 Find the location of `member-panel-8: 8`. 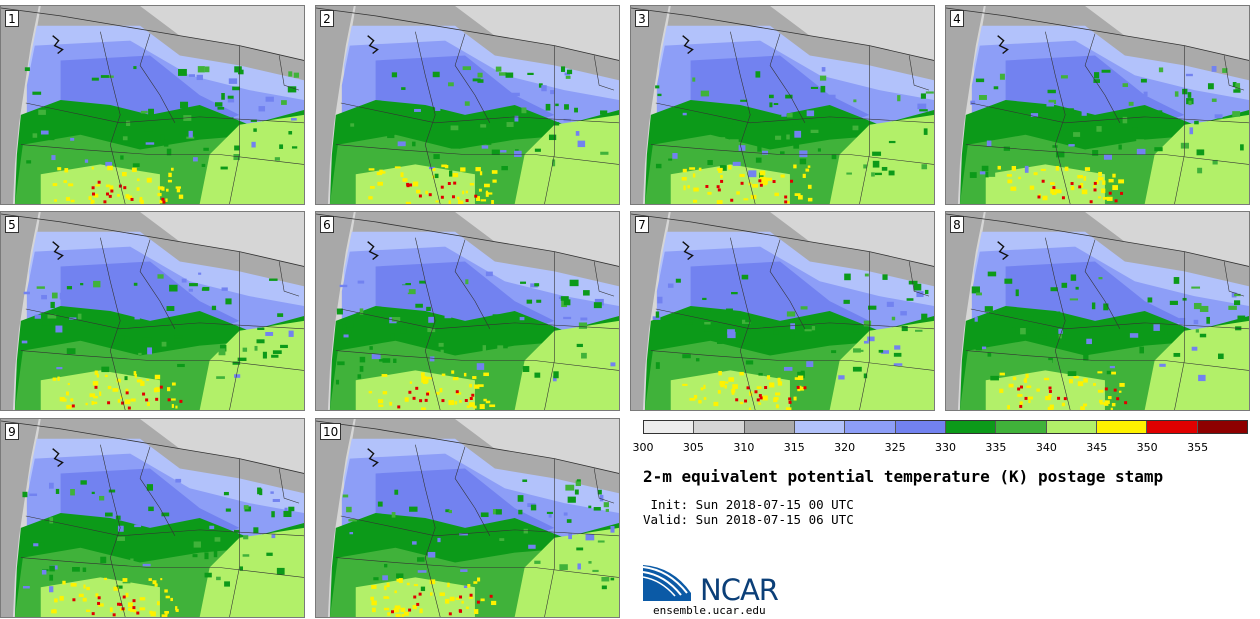

member-panel-8: 8 is located at coordinates (1097, 311).